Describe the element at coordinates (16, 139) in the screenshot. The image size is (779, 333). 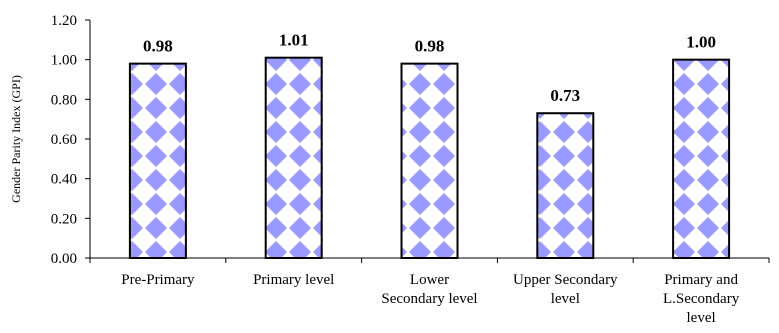
I see `y-axis-title: Gender Parity Index (GPI)` at that location.